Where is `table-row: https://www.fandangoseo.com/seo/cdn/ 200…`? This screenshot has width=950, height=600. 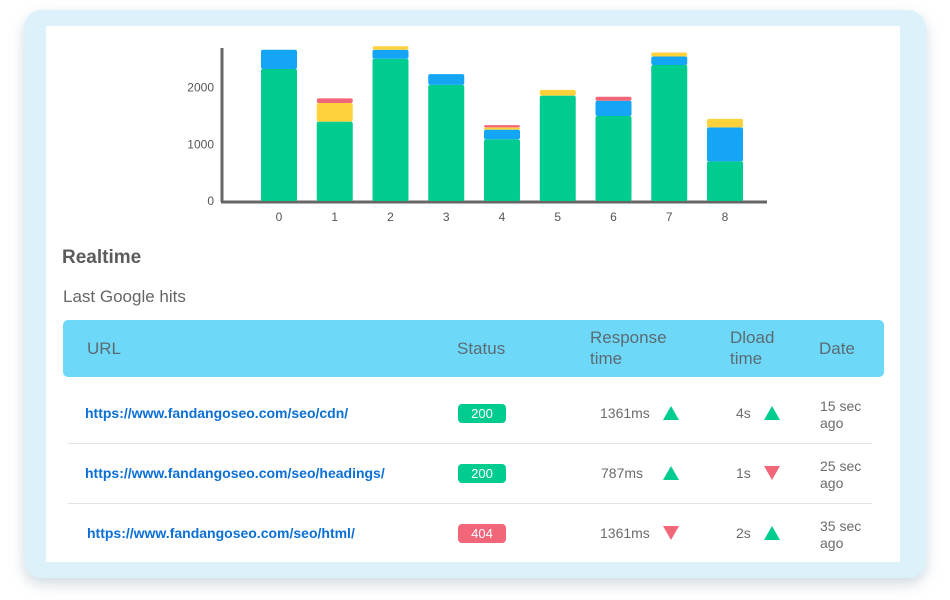
table-row: https://www.fandangoseo.com/seo/cdn/ 200… is located at coordinates (470, 414).